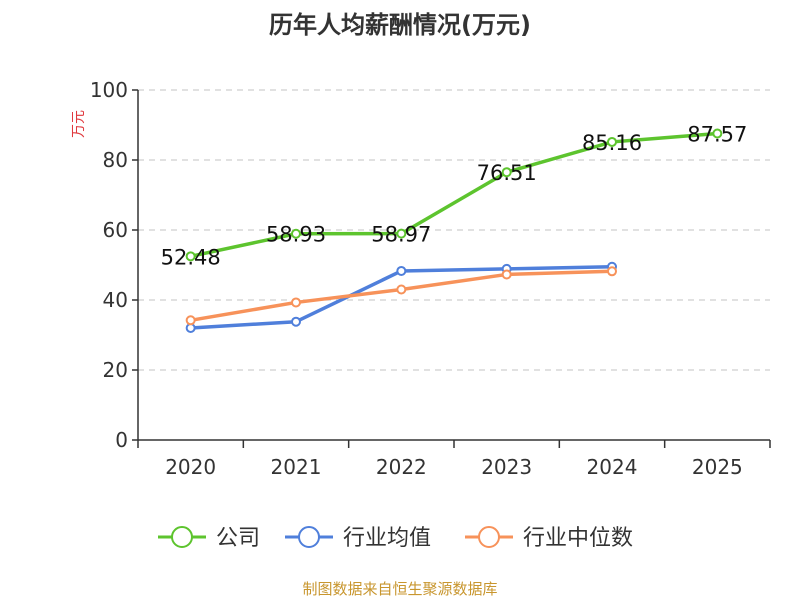 The width and height of the screenshot is (800, 600). Describe the element at coordinates (115, 160) in the screenshot. I see `y-tick-label: 80` at that location.